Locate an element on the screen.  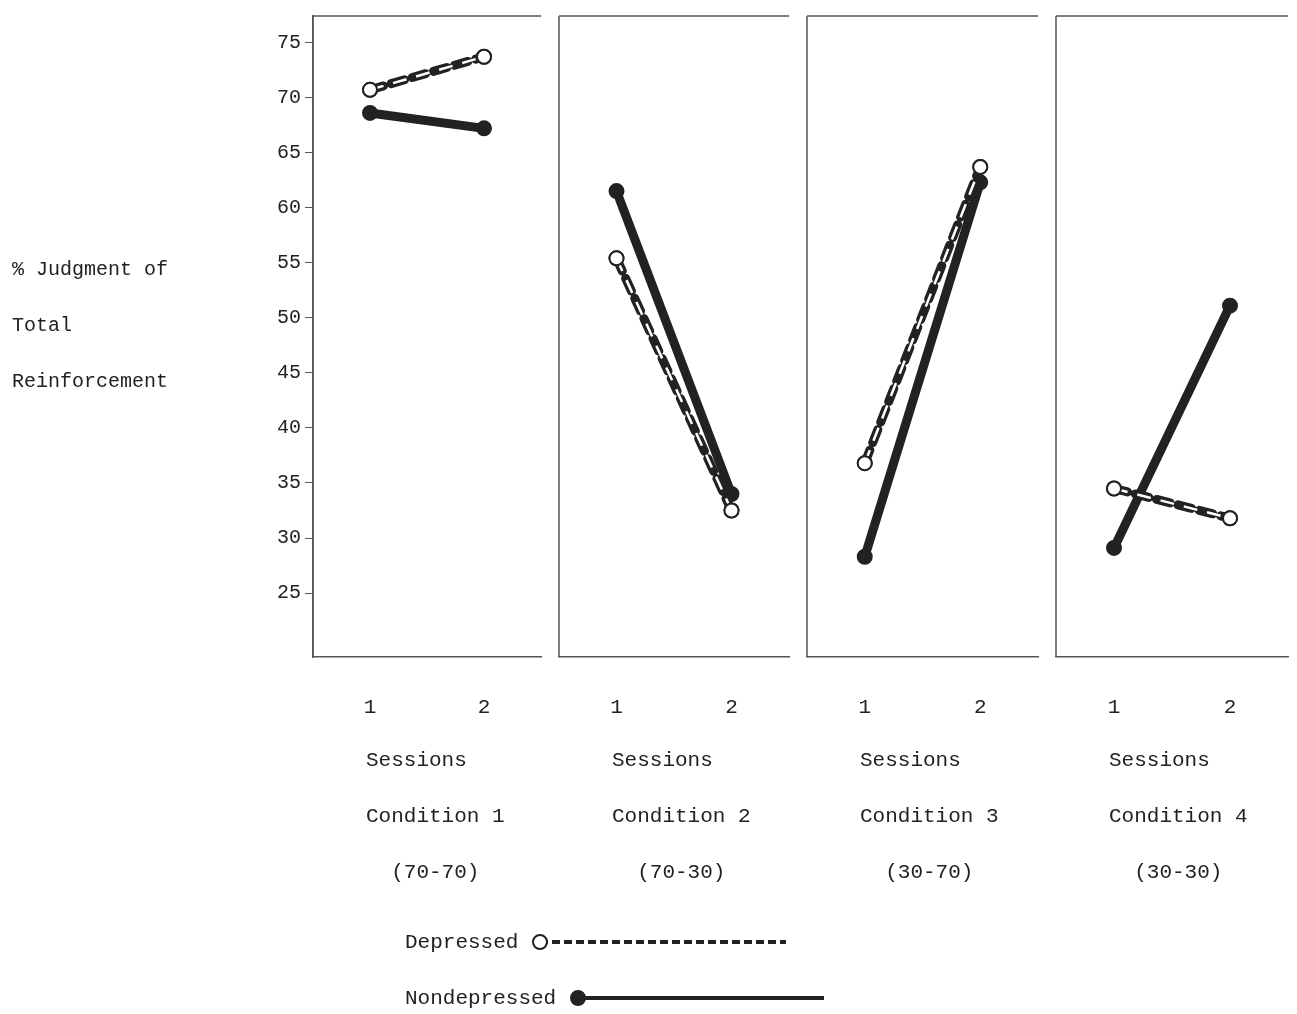
y-tick-label: 70 is located at coordinates (288, 97).